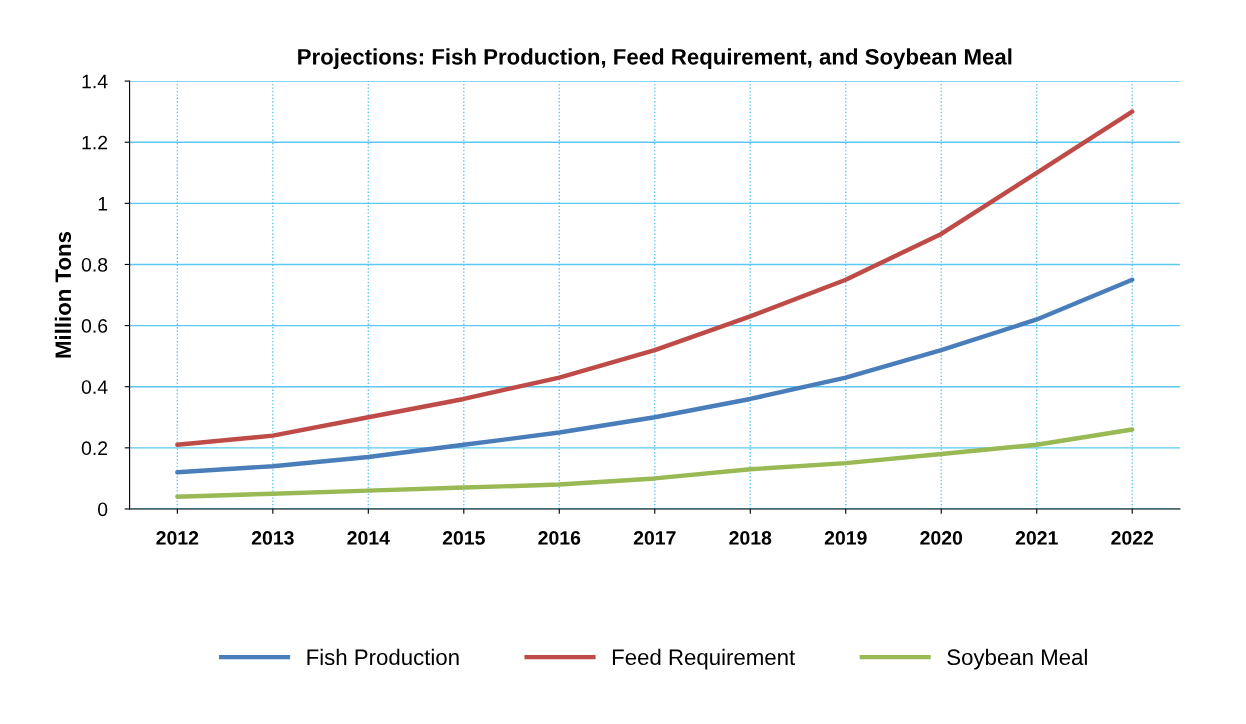 The height and width of the screenshot is (724, 1246). What do you see at coordinates (941, 538) in the screenshot?
I see `x-tick-label: 2020` at bounding box center [941, 538].